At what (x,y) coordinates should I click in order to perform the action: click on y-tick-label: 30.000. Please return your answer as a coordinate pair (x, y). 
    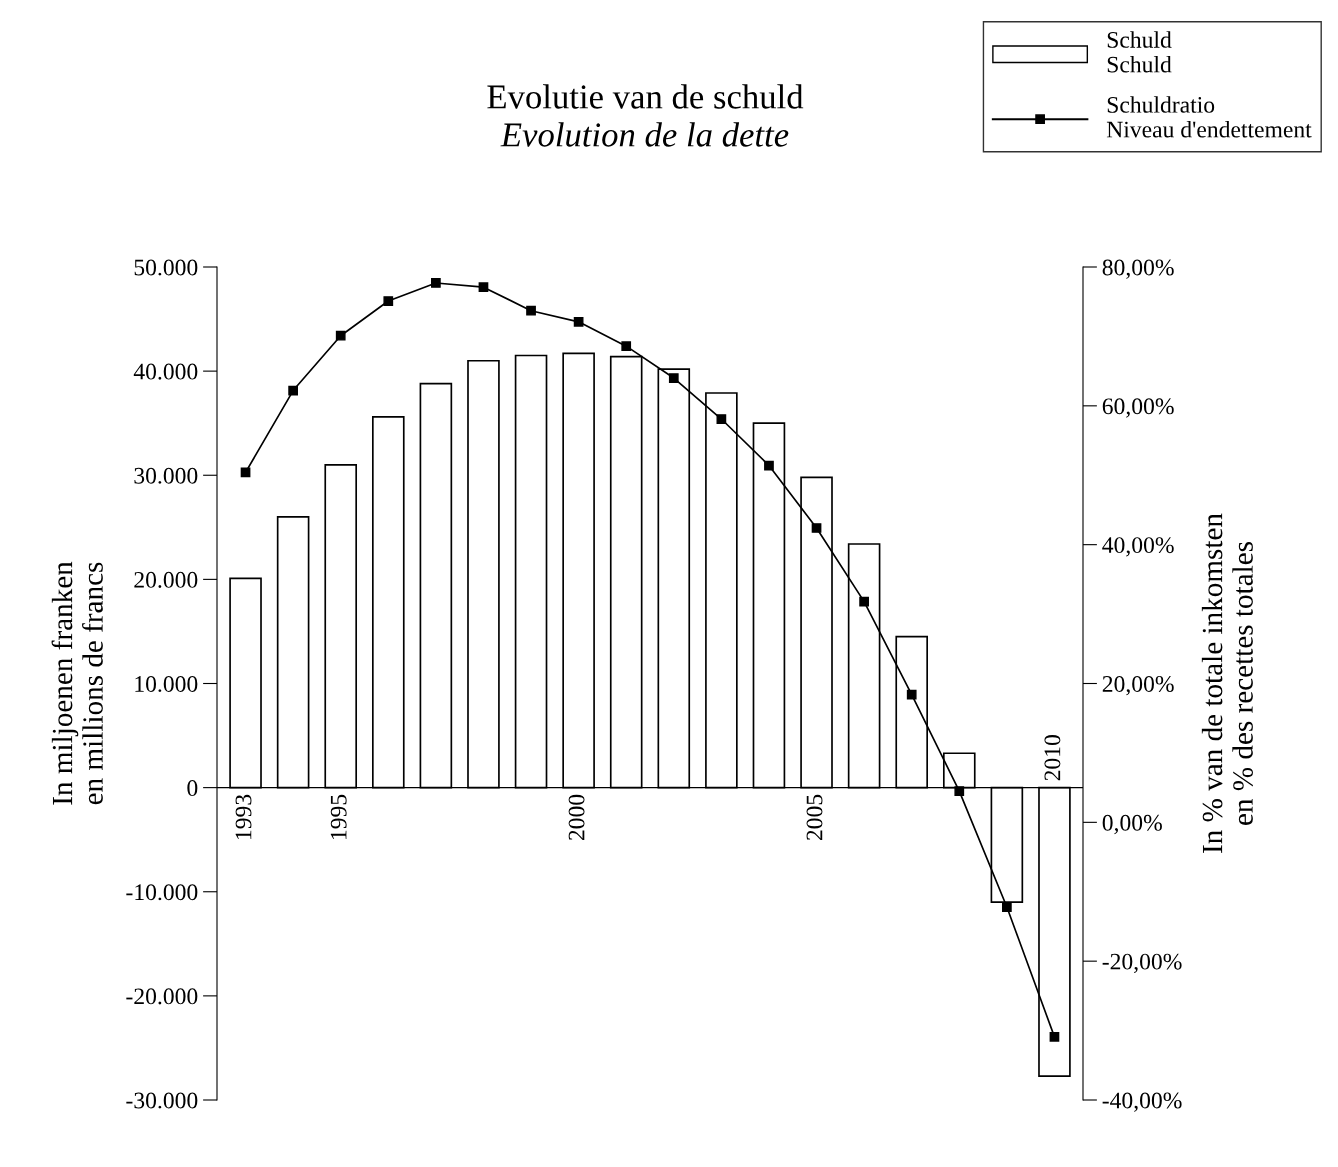
    Looking at the image, I should click on (166, 475).